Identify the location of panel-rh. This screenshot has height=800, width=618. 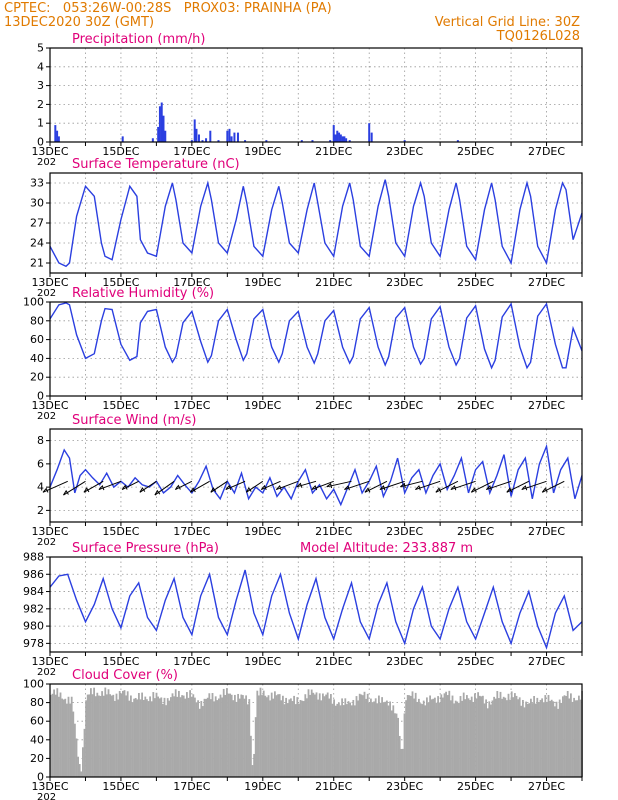
(314, 350).